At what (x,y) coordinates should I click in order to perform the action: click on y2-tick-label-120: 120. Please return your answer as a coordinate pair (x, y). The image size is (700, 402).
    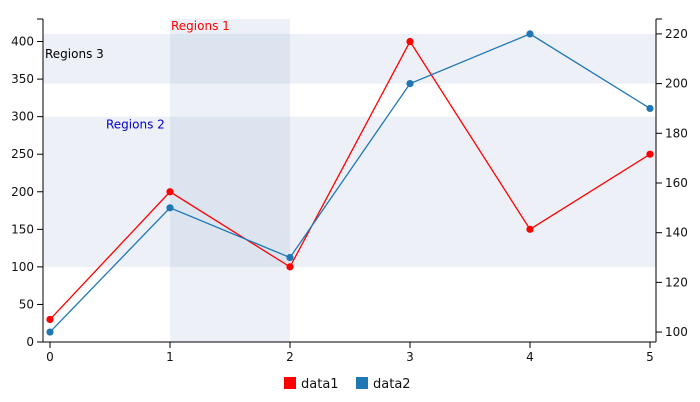
    Looking at the image, I should click on (676, 282).